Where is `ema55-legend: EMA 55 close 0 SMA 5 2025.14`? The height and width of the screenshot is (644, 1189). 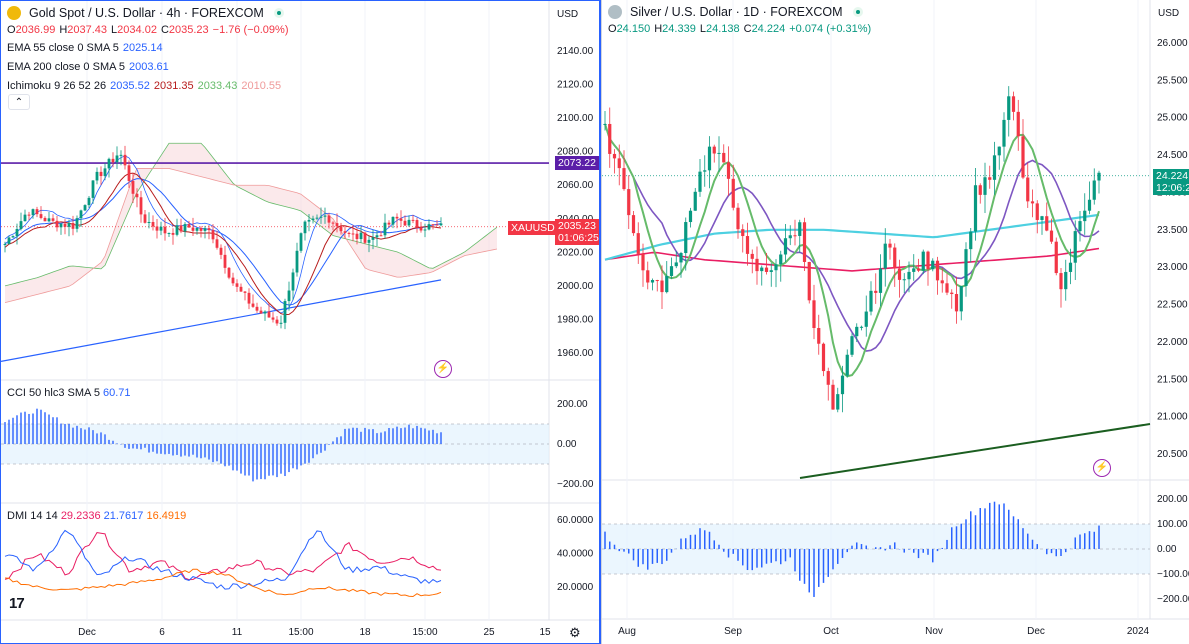 ema55-legend: EMA 55 close 0 SMA 5 2025.14 is located at coordinates (85, 48).